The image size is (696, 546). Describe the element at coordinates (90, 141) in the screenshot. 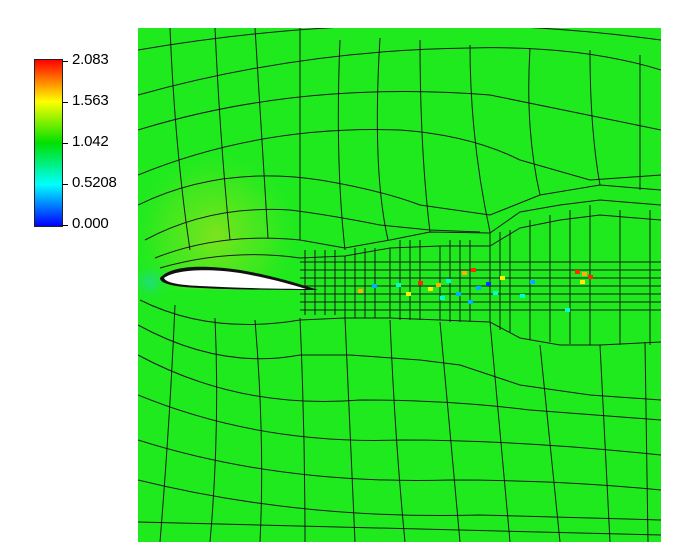

I see `colorbar-label: 1.042` at that location.